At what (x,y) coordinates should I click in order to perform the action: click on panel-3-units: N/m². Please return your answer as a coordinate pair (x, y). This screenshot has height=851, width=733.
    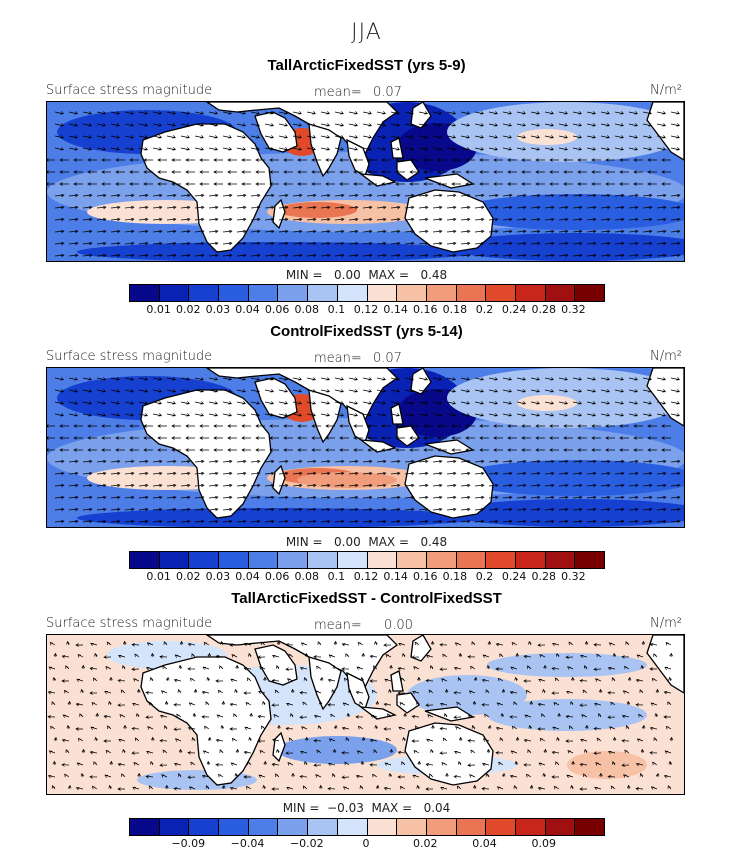
    Looking at the image, I should click on (666, 623).